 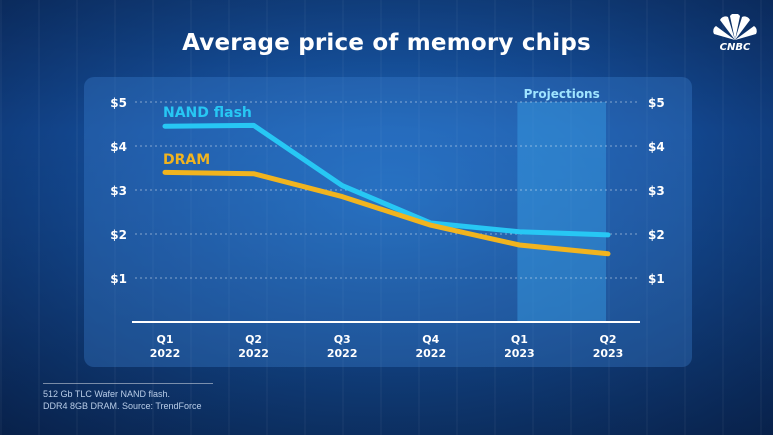 I want to click on y-tick-label-left: $3, so click(x=118, y=191).